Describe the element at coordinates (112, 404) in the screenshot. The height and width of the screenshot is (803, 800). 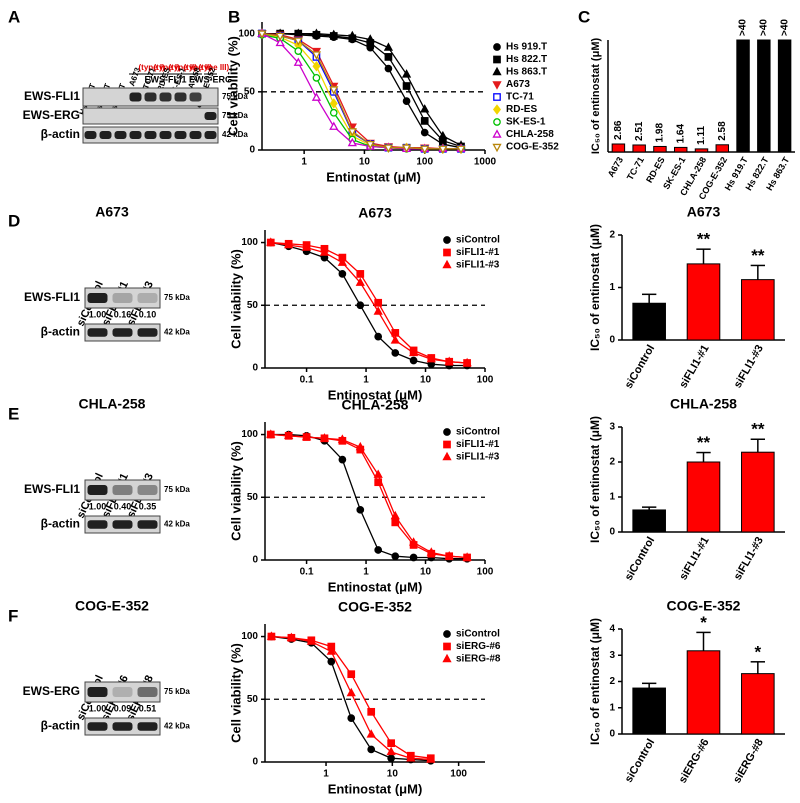
I see `blot-title: CHLA-258` at that location.